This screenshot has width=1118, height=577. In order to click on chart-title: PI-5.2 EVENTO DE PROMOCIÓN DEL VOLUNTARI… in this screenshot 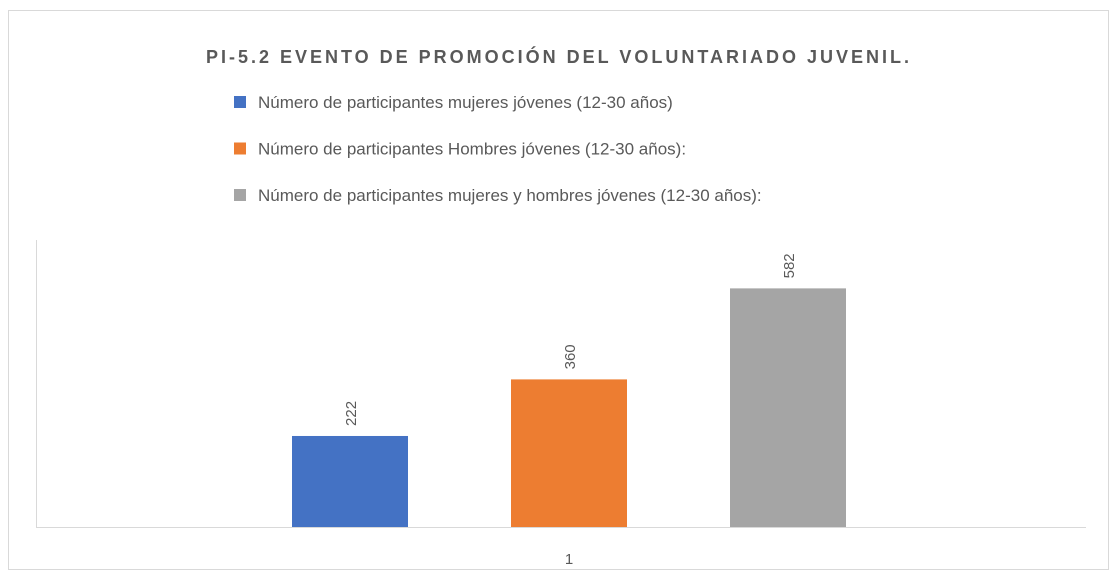, I will do `click(559, 56)`.